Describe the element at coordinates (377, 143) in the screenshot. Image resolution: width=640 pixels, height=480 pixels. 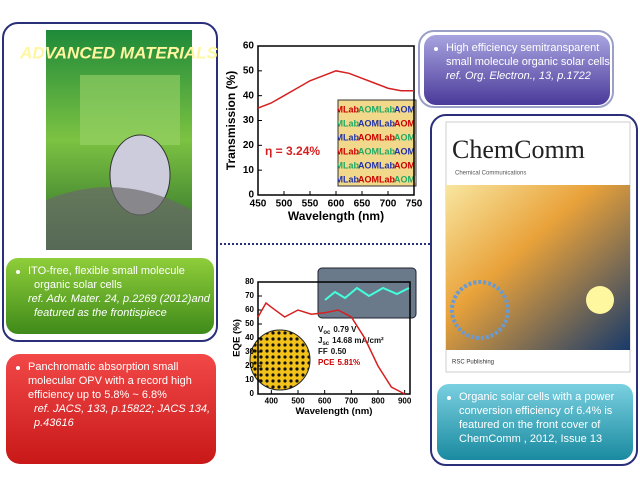
I see `inset-photo` at that location.